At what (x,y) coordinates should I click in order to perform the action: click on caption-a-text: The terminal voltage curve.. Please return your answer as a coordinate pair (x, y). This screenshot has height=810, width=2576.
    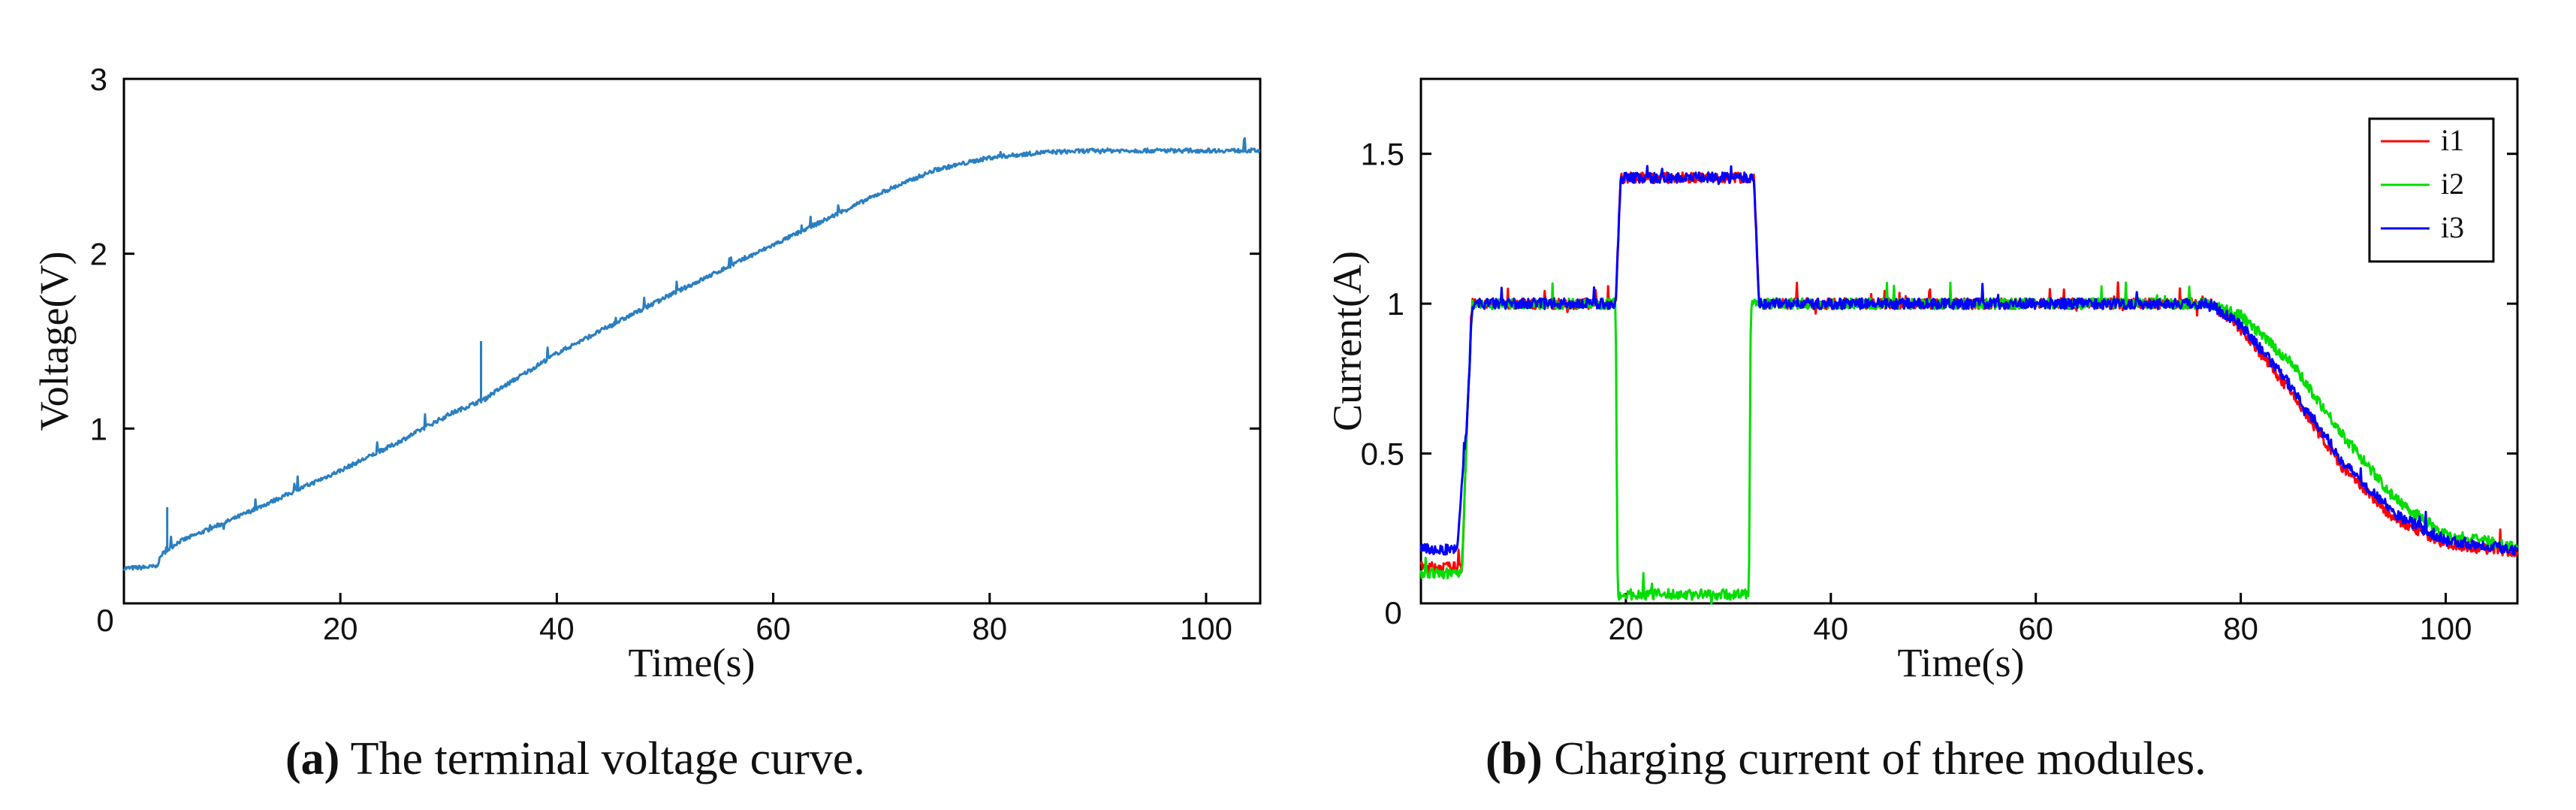
    Looking at the image, I should click on (602, 758).